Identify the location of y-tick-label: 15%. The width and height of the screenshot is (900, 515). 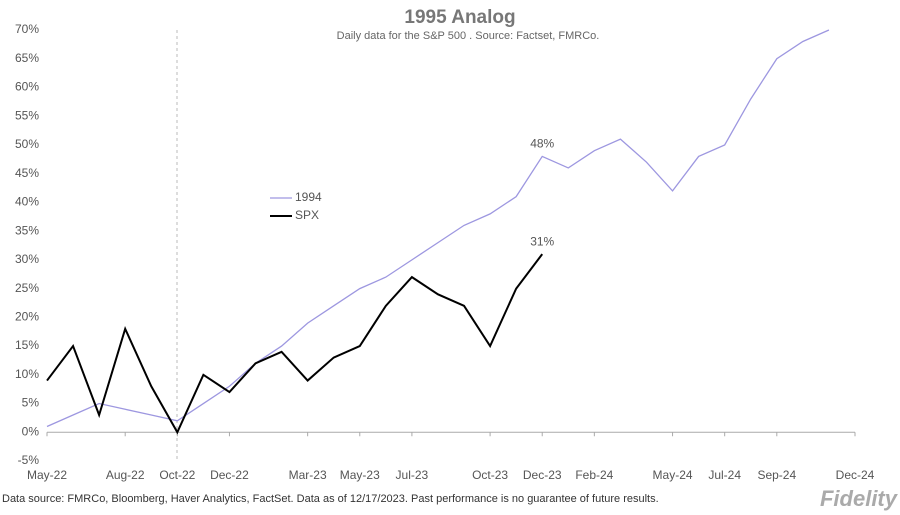
(27, 345).